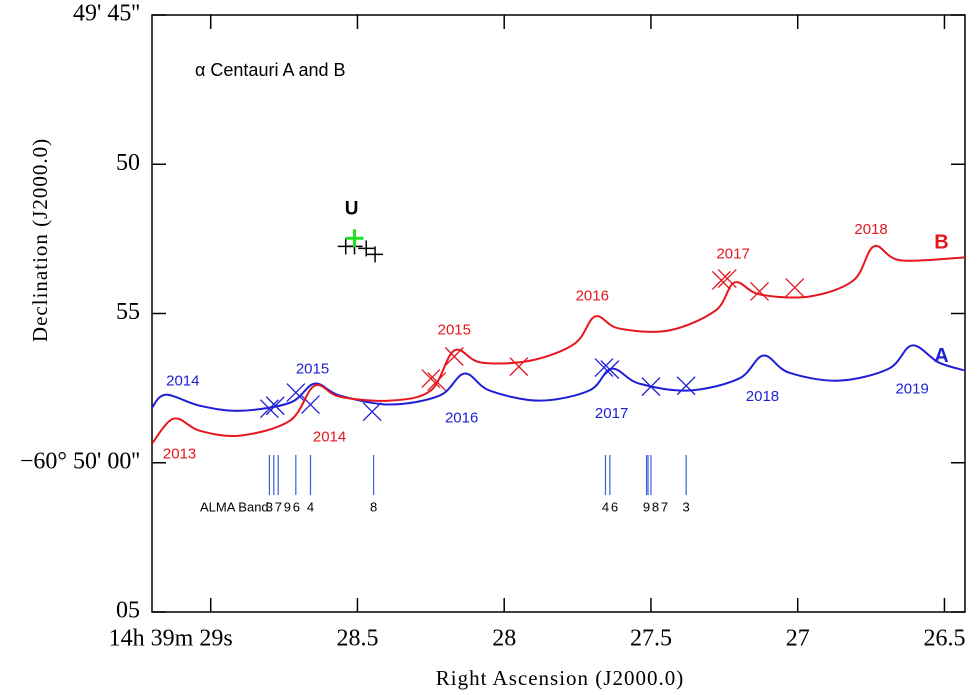 The height and width of the screenshot is (695, 977). I want to click on u-best, so click(354, 238).